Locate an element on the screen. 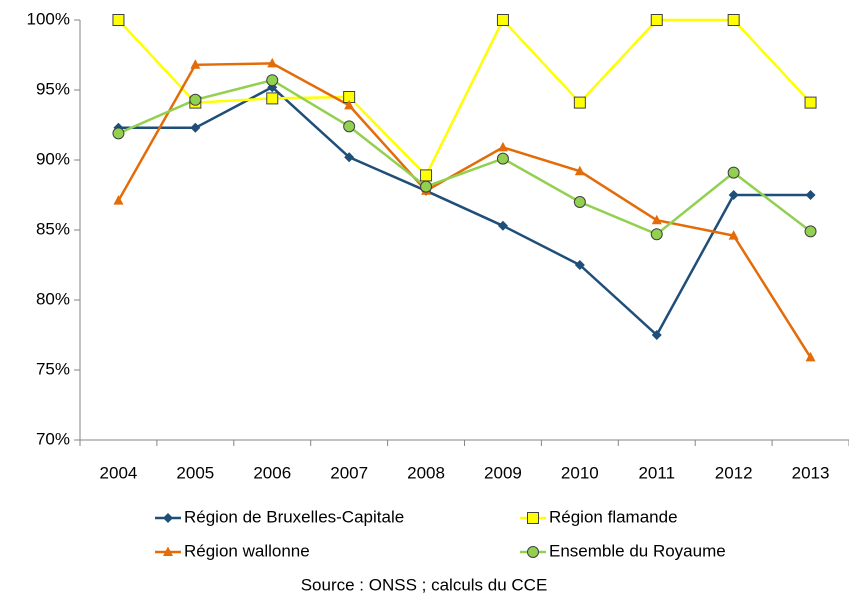 The height and width of the screenshot is (604, 849). y-tick-label: 80% is located at coordinates (53, 298).